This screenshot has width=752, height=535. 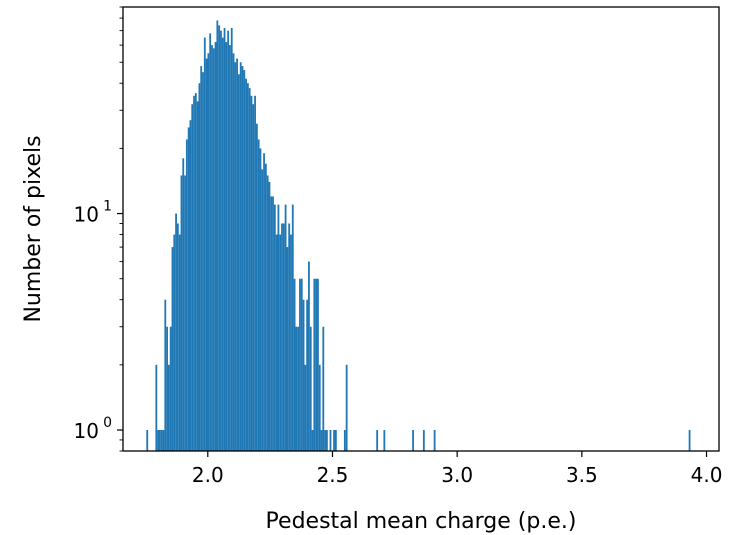 I want to click on x-axis-label: Pedestal mean charge (p.e.), so click(x=421, y=521).